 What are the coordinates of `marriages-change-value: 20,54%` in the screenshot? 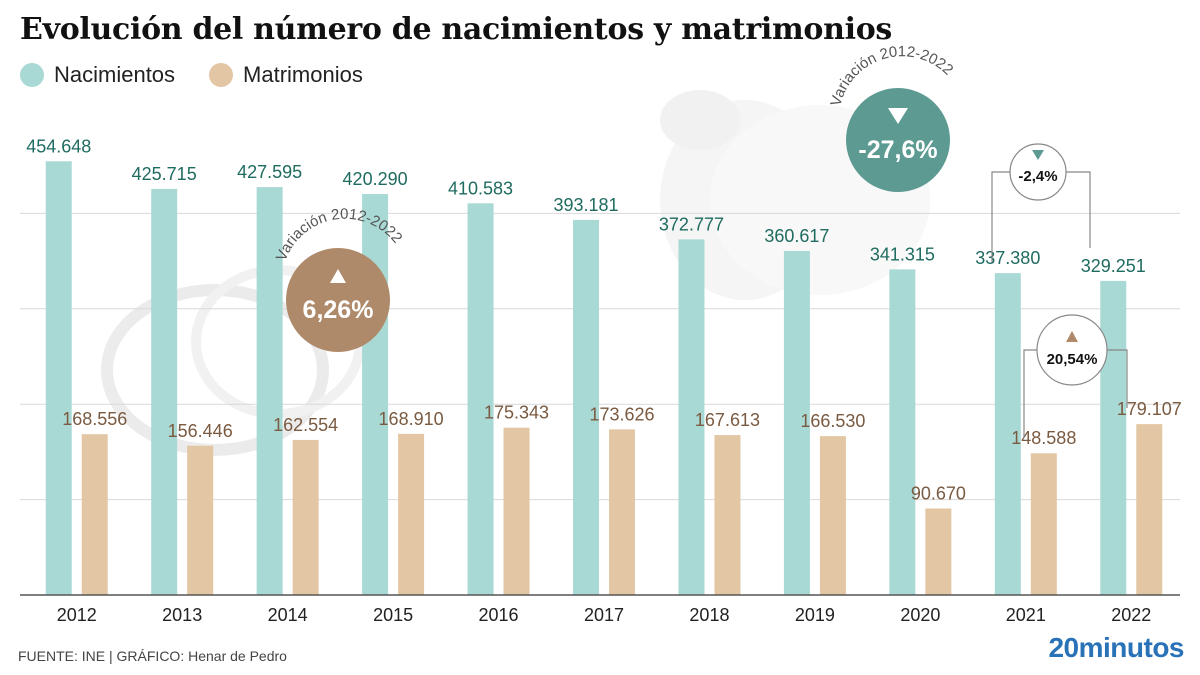 It's located at (1072, 359).